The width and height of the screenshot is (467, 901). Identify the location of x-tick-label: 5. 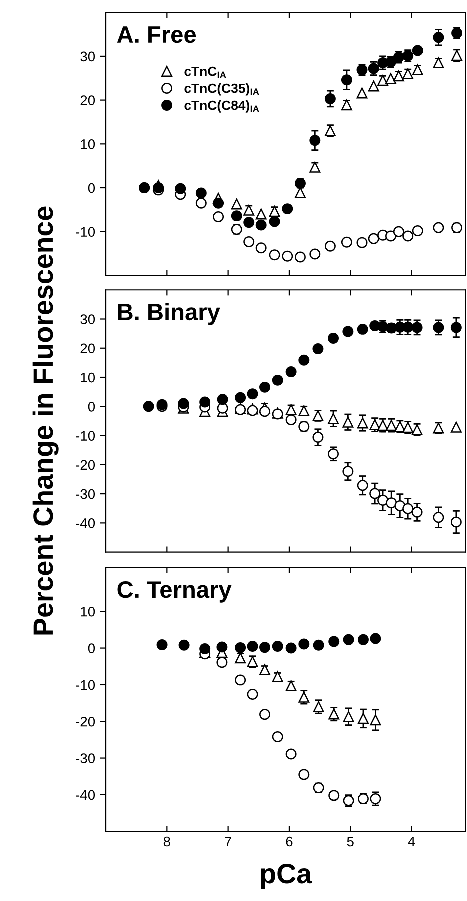
(350, 841).